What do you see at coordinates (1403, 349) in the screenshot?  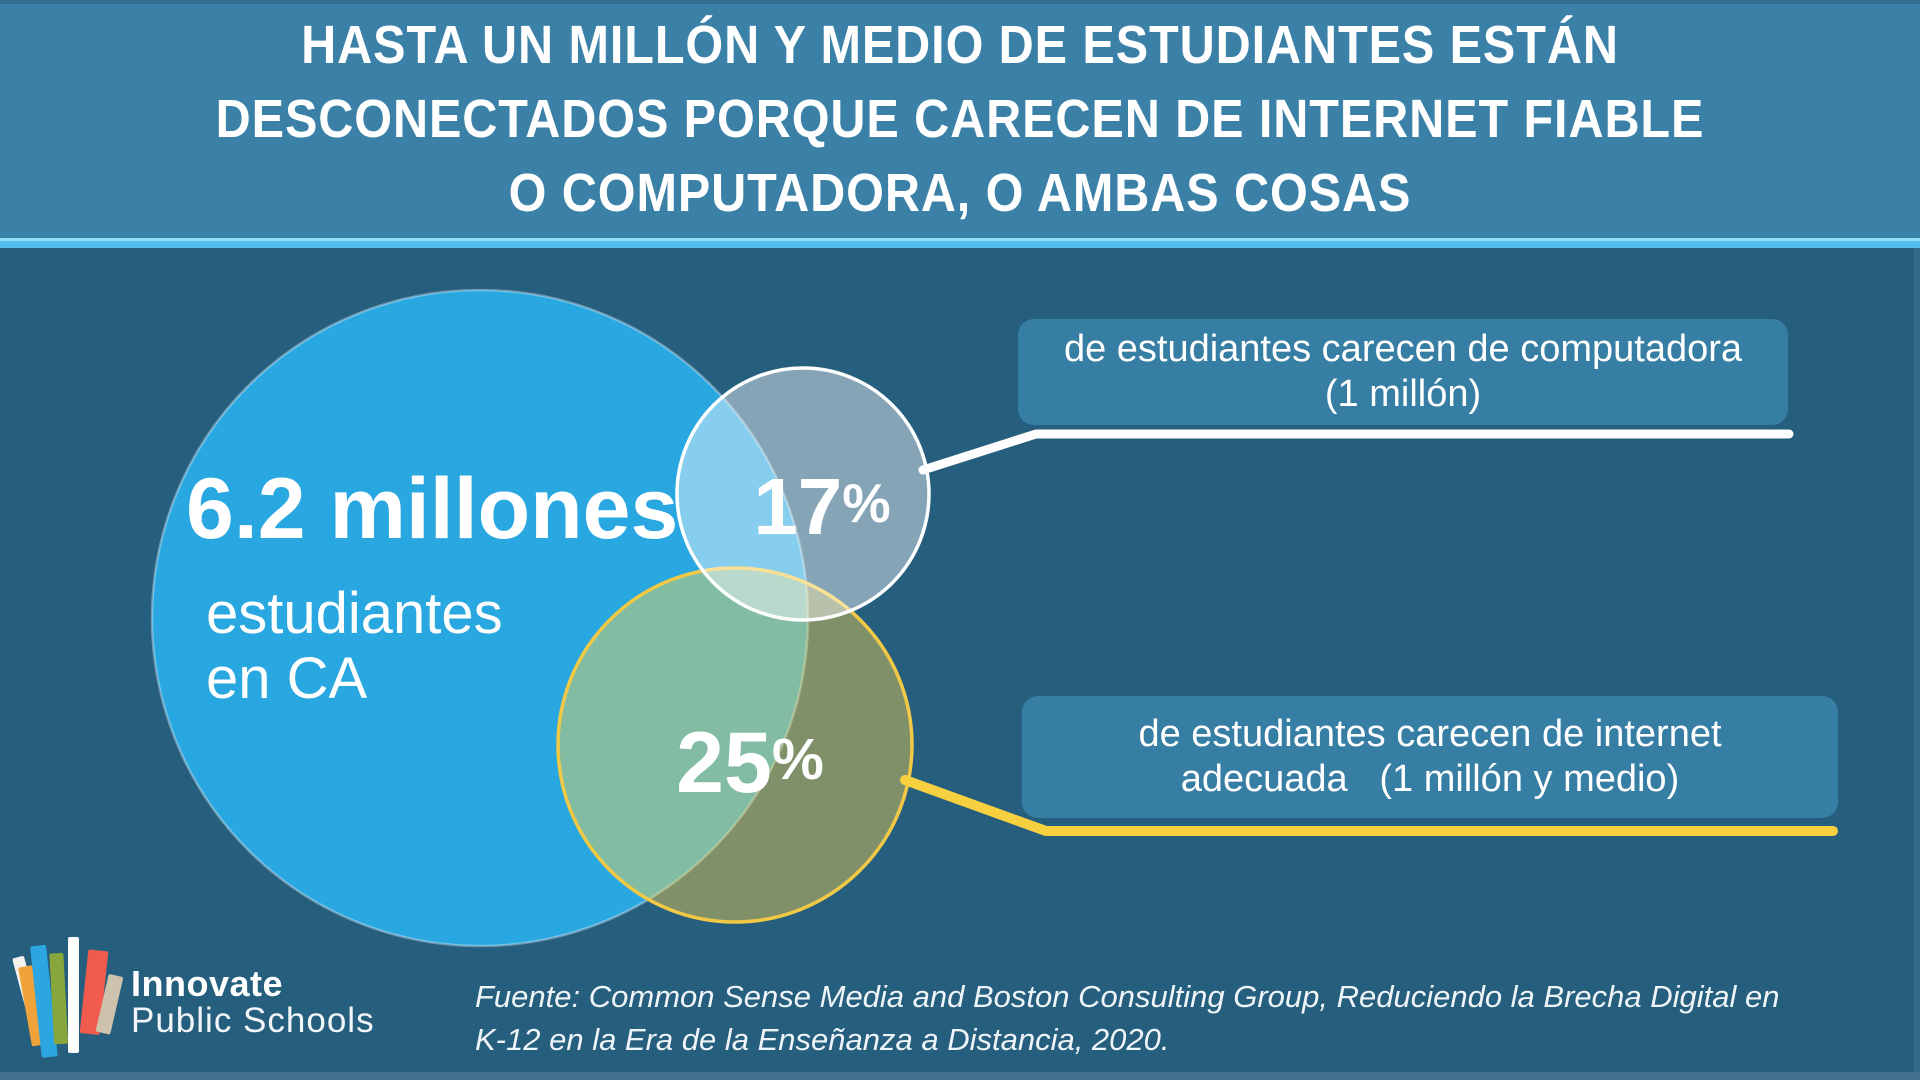 I see `callout-computer-line1: de estudiantes carecen de computadora` at bounding box center [1403, 349].